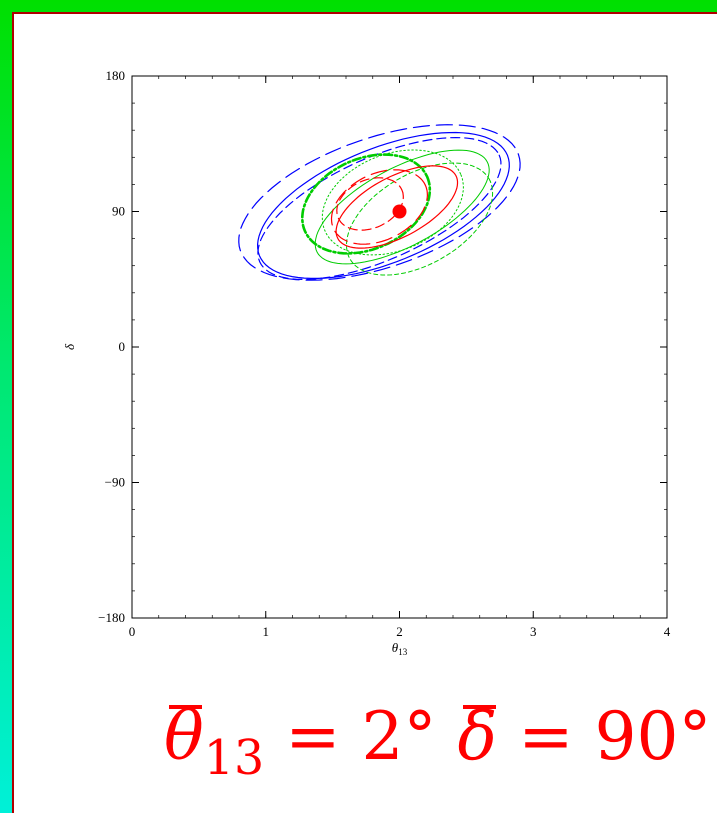 Image resolution: width=717 pixels, height=813 pixels. I want to click on true-value-point, so click(399, 211).